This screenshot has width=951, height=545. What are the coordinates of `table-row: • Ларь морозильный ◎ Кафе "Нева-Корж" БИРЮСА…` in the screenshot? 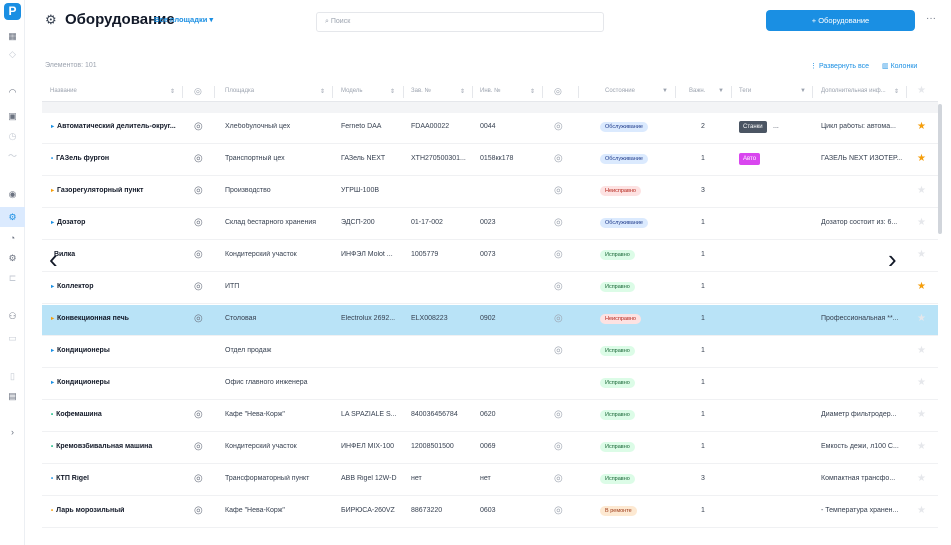 It's located at (490, 512).